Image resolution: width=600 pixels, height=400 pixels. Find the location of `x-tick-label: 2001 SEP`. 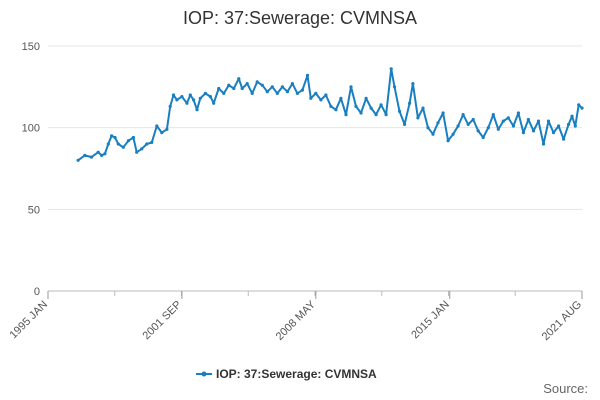

x-tick-label: 2001 SEP is located at coordinates (163, 321).